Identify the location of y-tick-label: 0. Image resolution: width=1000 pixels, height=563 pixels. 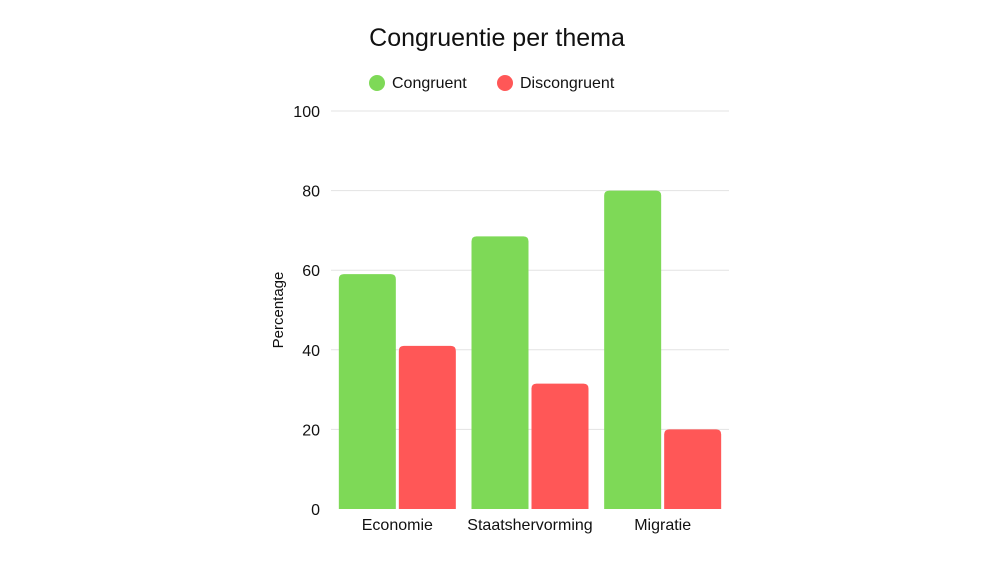
(315, 510).